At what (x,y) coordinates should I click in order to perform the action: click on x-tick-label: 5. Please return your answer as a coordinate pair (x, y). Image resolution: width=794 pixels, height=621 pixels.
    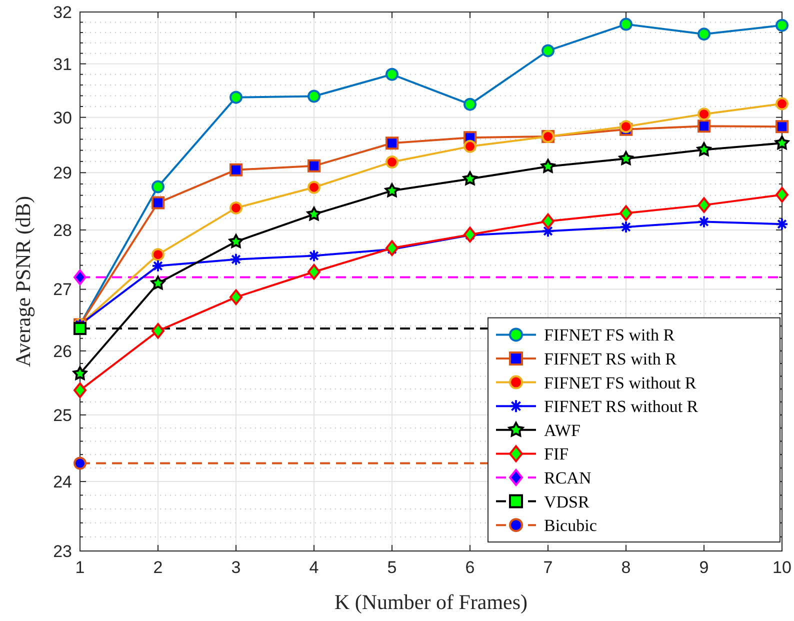
    Looking at the image, I should click on (392, 567).